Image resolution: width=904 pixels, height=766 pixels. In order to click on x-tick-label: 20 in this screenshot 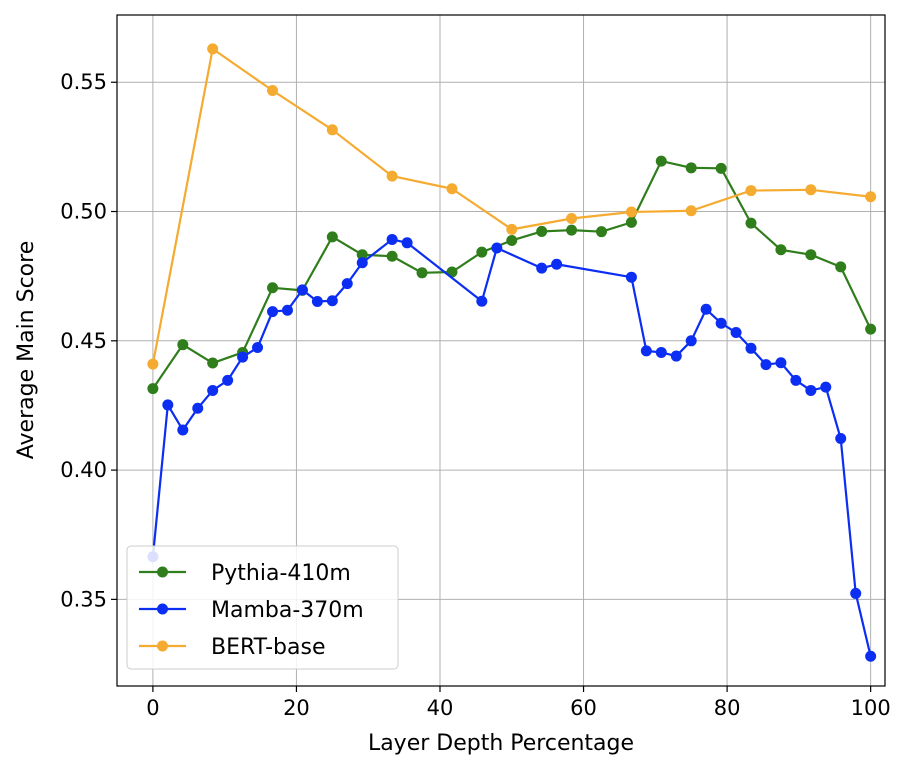, I will do `click(296, 708)`.